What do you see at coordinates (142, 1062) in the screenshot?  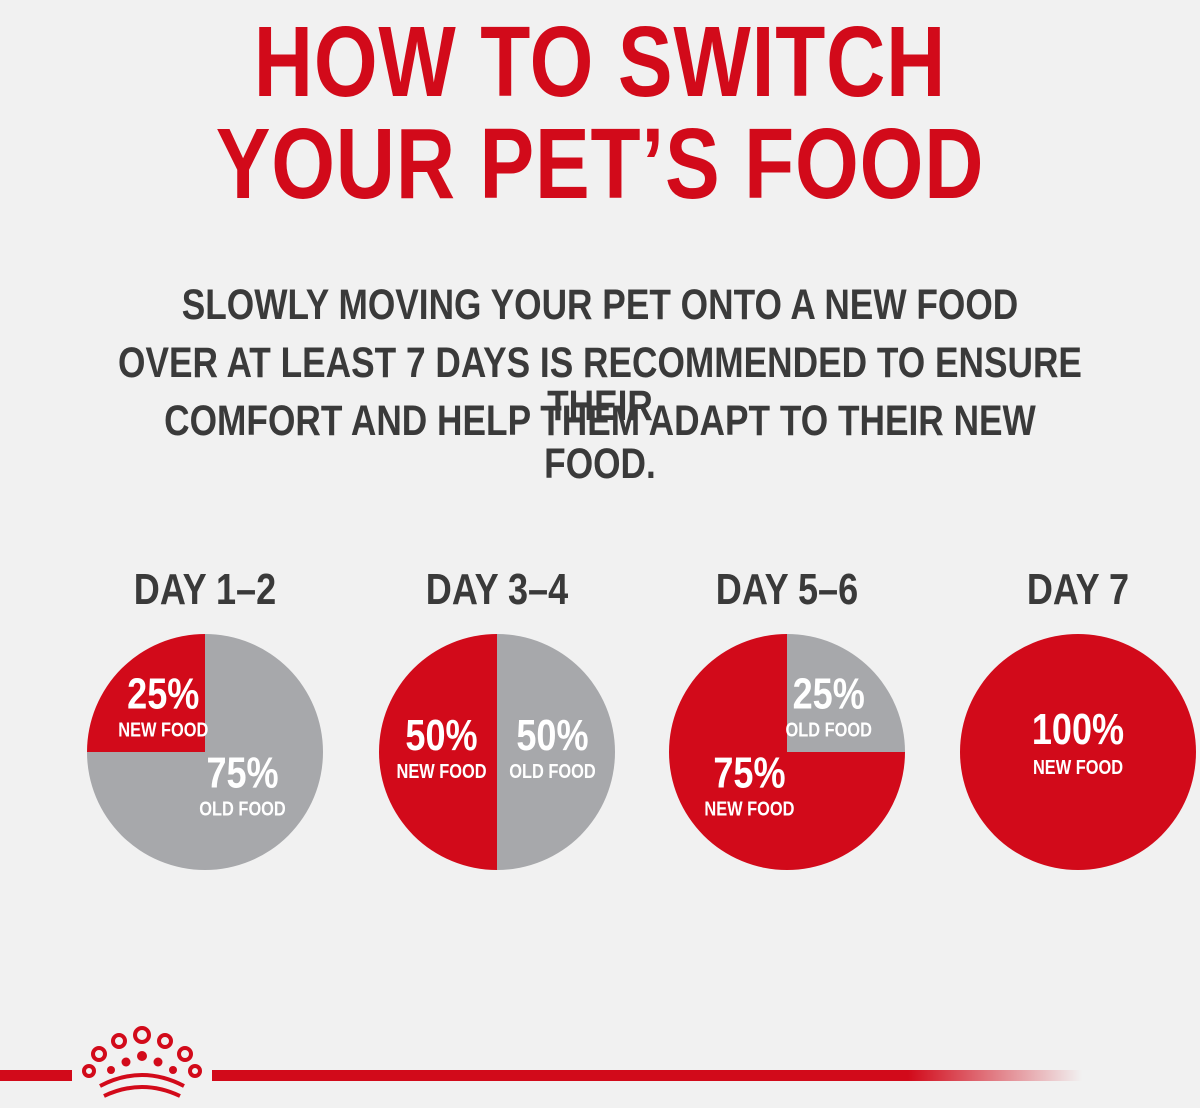 I see `crown-logo-icon` at bounding box center [142, 1062].